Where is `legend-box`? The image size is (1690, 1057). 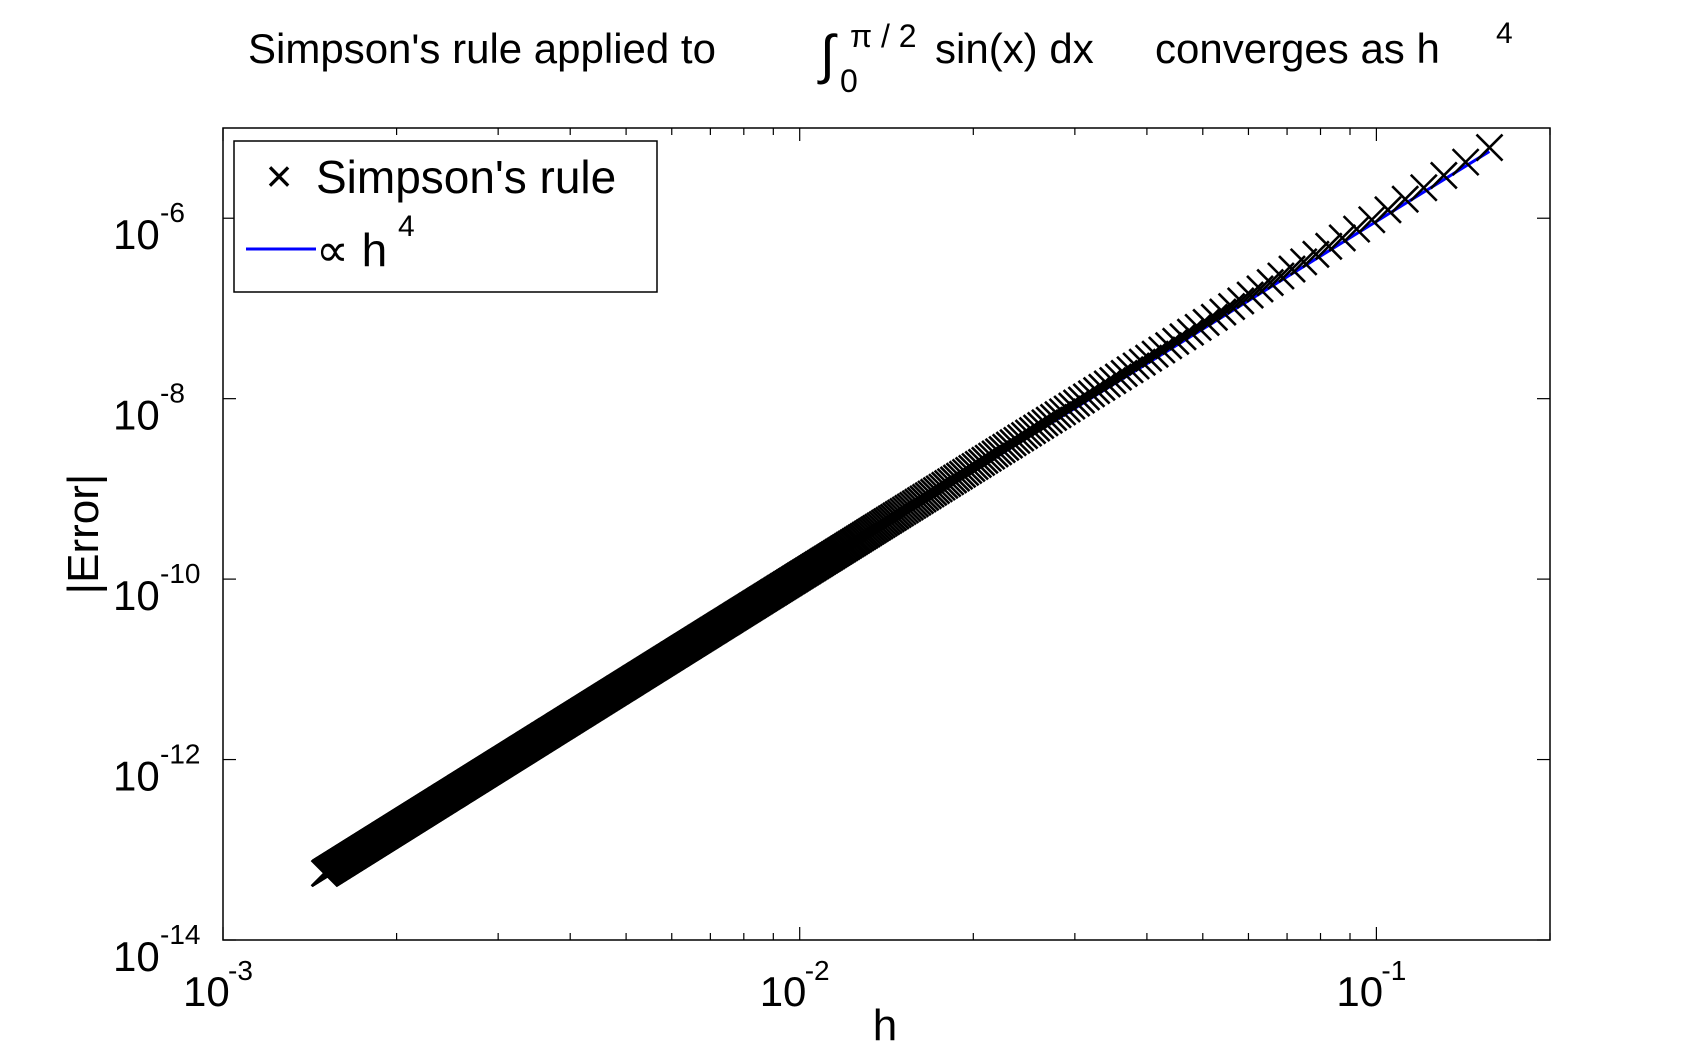
legend-box is located at coordinates (445, 216).